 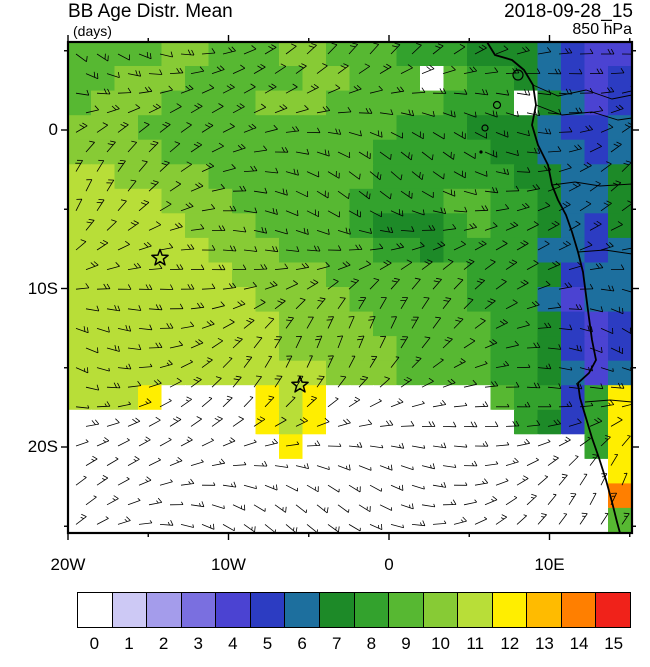 I want to click on colorbar-cells, so click(x=354, y=610).